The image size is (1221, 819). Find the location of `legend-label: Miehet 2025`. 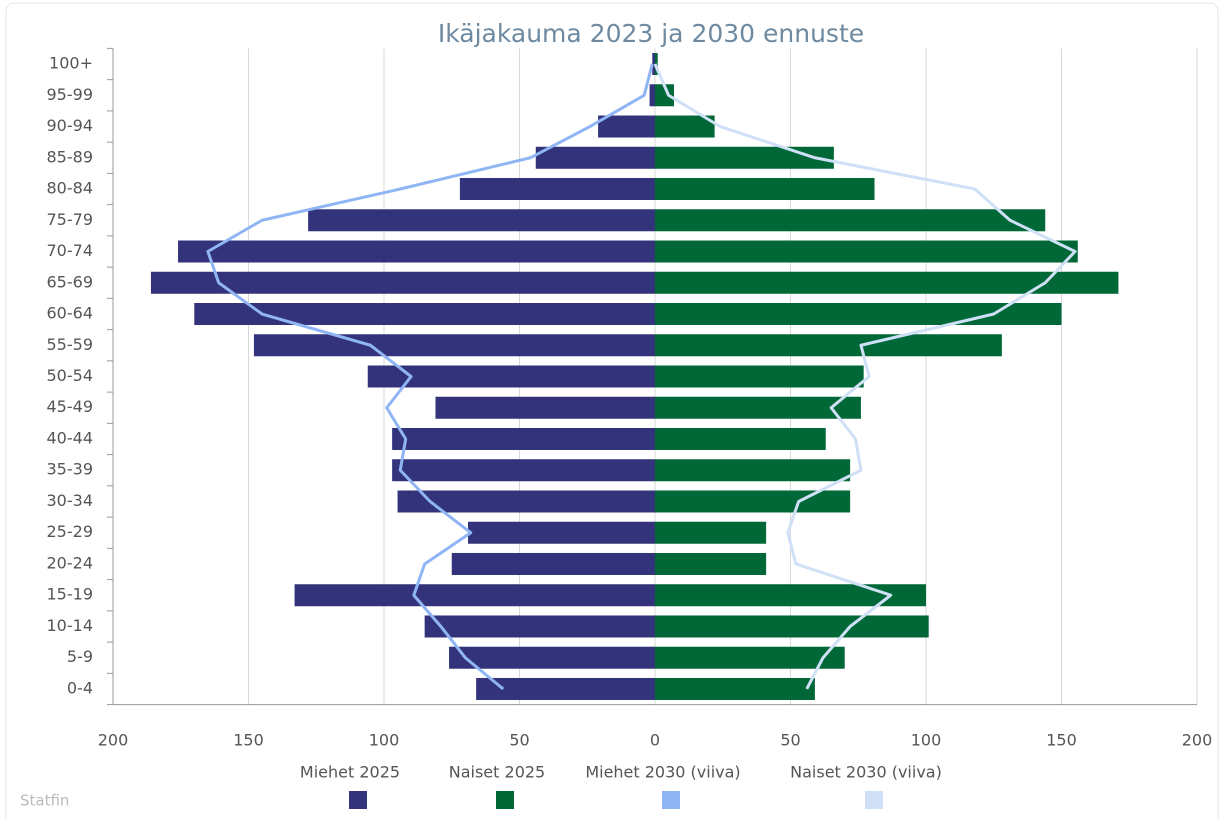

legend-label: Miehet 2025 is located at coordinates (350, 772).